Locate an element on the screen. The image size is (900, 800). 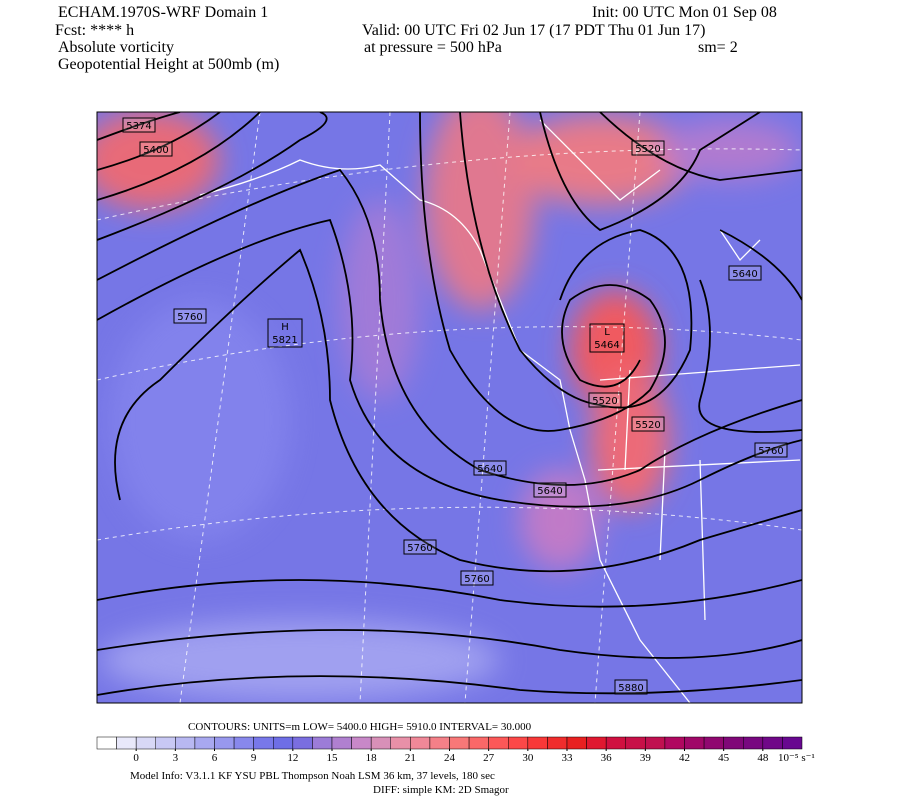
forecast: Fcst: **** h is located at coordinates (94, 30).